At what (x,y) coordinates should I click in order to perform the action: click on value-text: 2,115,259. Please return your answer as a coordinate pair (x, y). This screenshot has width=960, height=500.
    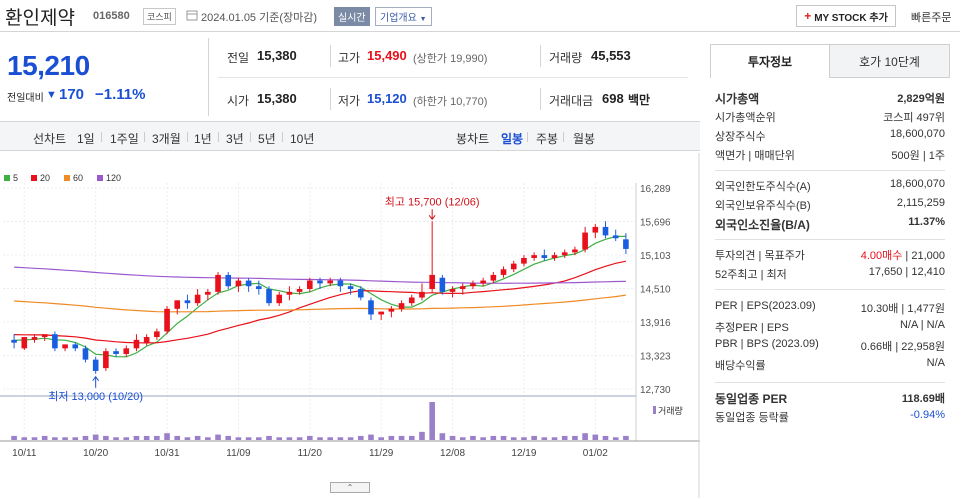
    Looking at the image, I should click on (920, 203).